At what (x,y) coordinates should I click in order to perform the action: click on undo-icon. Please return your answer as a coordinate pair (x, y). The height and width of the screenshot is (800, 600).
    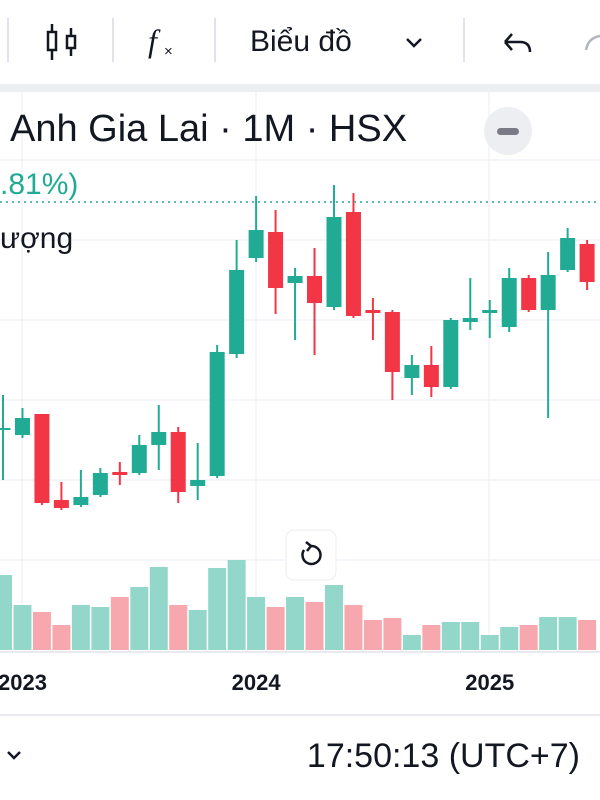
    Looking at the image, I should click on (518, 43).